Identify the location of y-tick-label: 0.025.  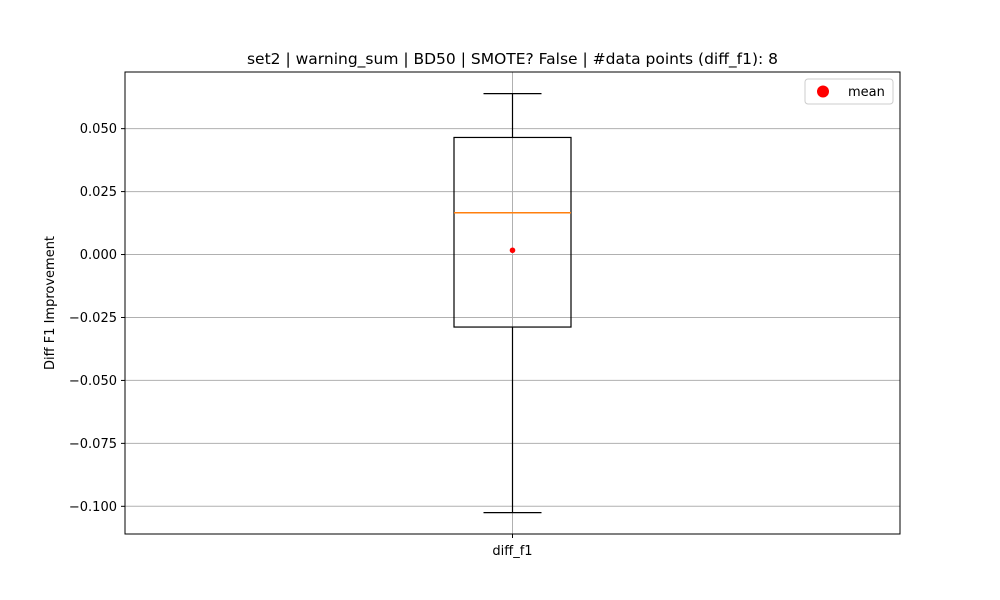
(98, 192).